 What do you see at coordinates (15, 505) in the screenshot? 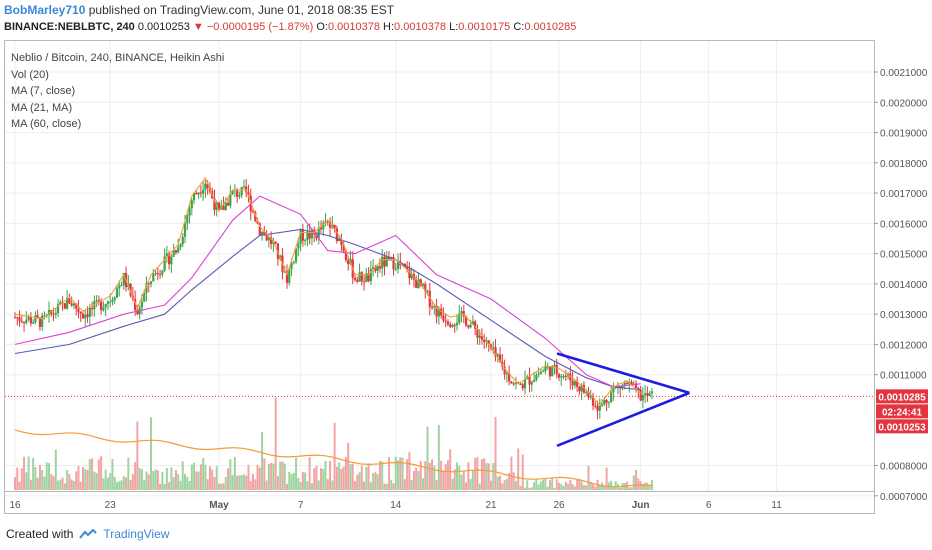
I see `x-tick-label: 16` at bounding box center [15, 505].